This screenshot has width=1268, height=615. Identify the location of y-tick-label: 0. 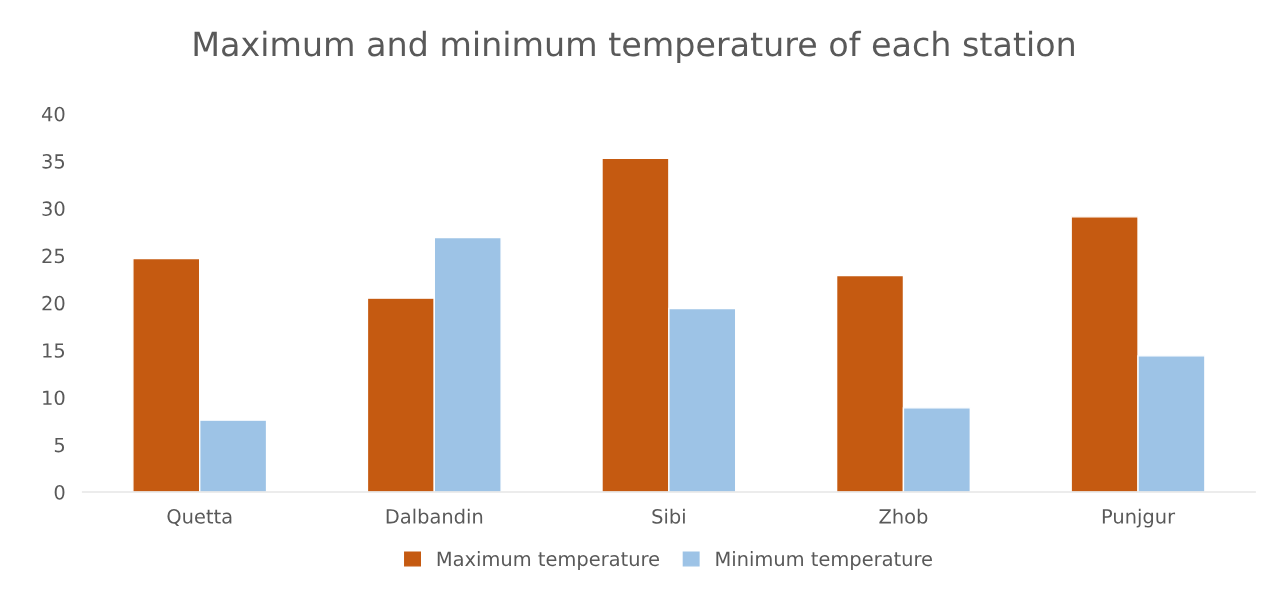
(59, 492).